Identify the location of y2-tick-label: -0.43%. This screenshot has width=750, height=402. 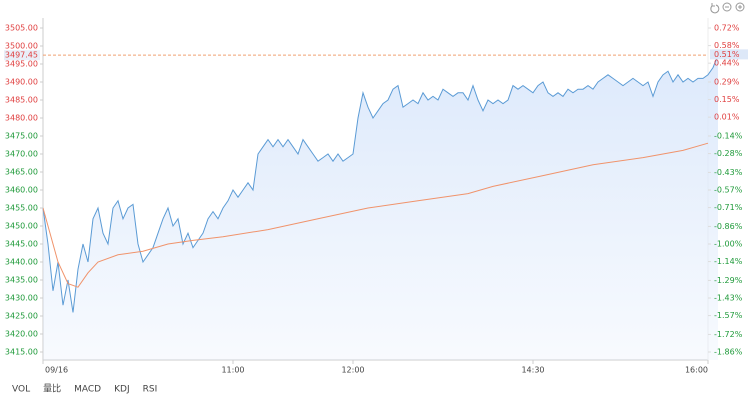
(728, 172).